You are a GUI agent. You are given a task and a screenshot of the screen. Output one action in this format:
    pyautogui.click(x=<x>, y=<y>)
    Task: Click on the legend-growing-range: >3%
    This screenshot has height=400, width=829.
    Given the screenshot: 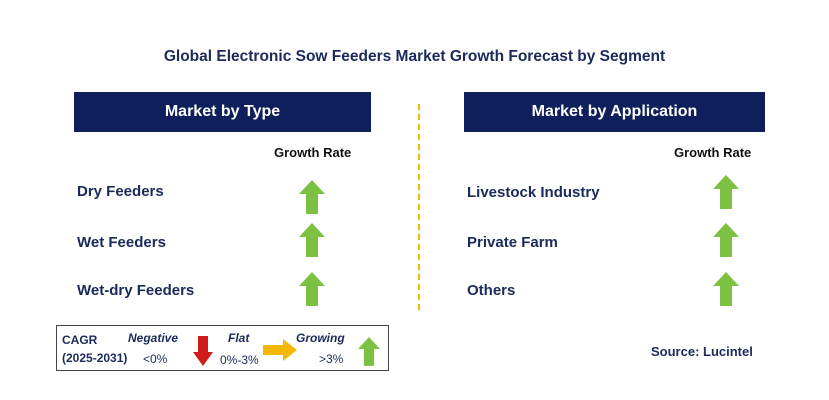 What is the action you would take?
    pyautogui.click(x=331, y=359)
    